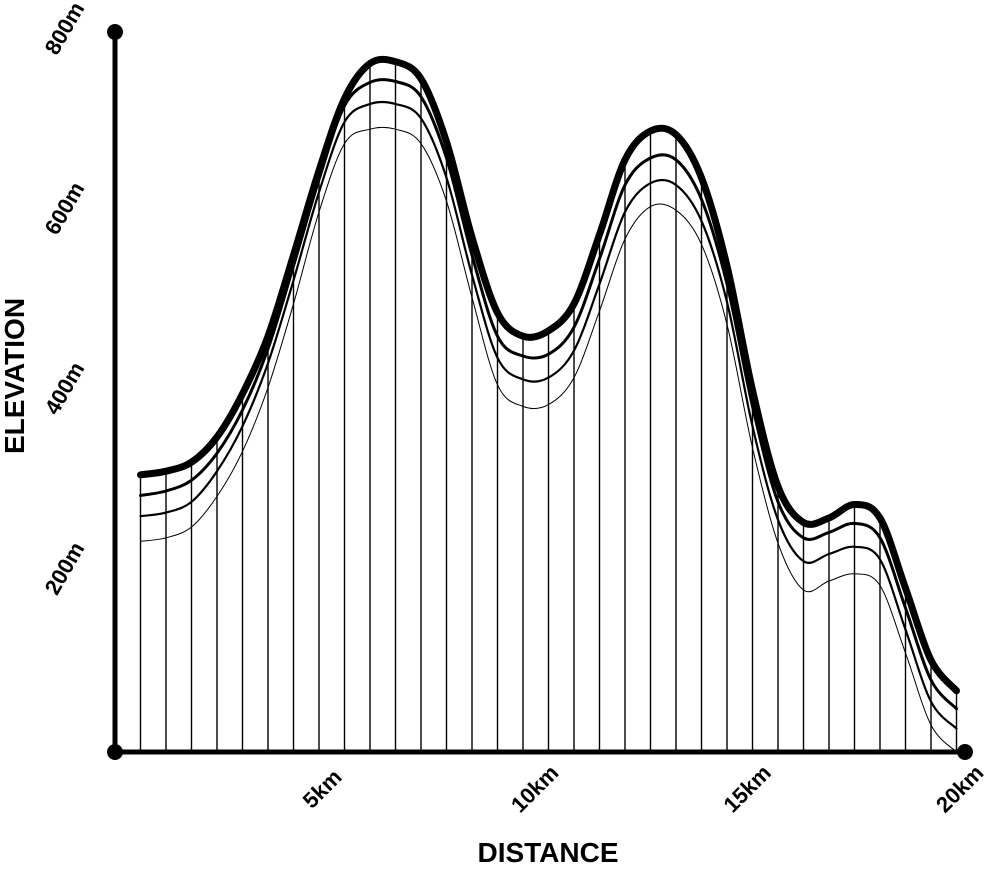 The height and width of the screenshot is (874, 1000). Describe the element at coordinates (965, 752) in the screenshot. I see `x-axis-end-dot` at that location.